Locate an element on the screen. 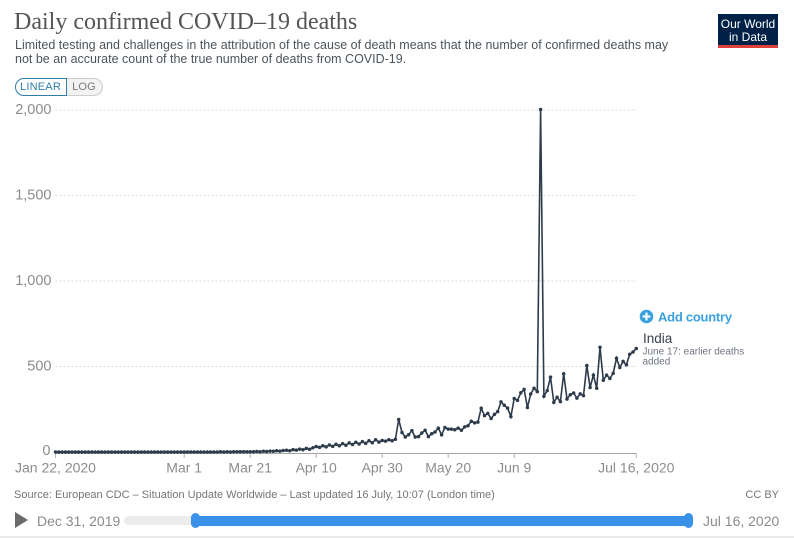 This screenshot has width=794, height=538. svg-text: June 17: earlier deaths is located at coordinates (694, 352).